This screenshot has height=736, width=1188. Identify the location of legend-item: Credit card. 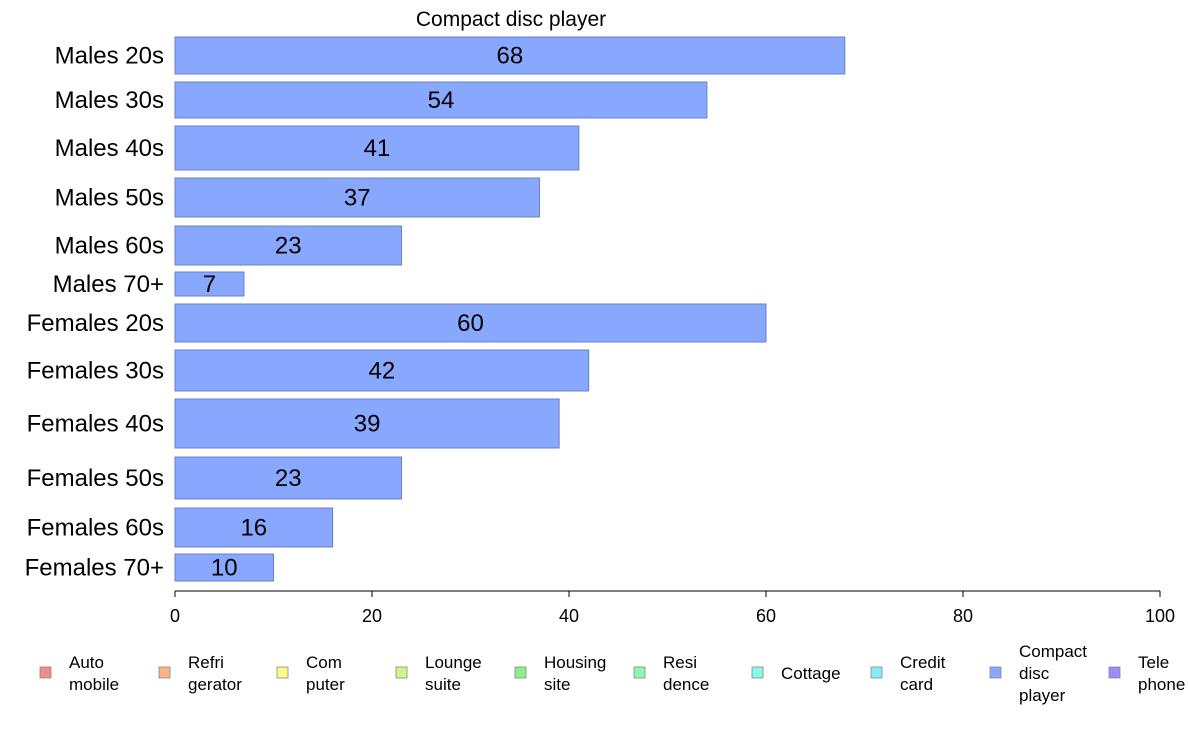
(908, 673).